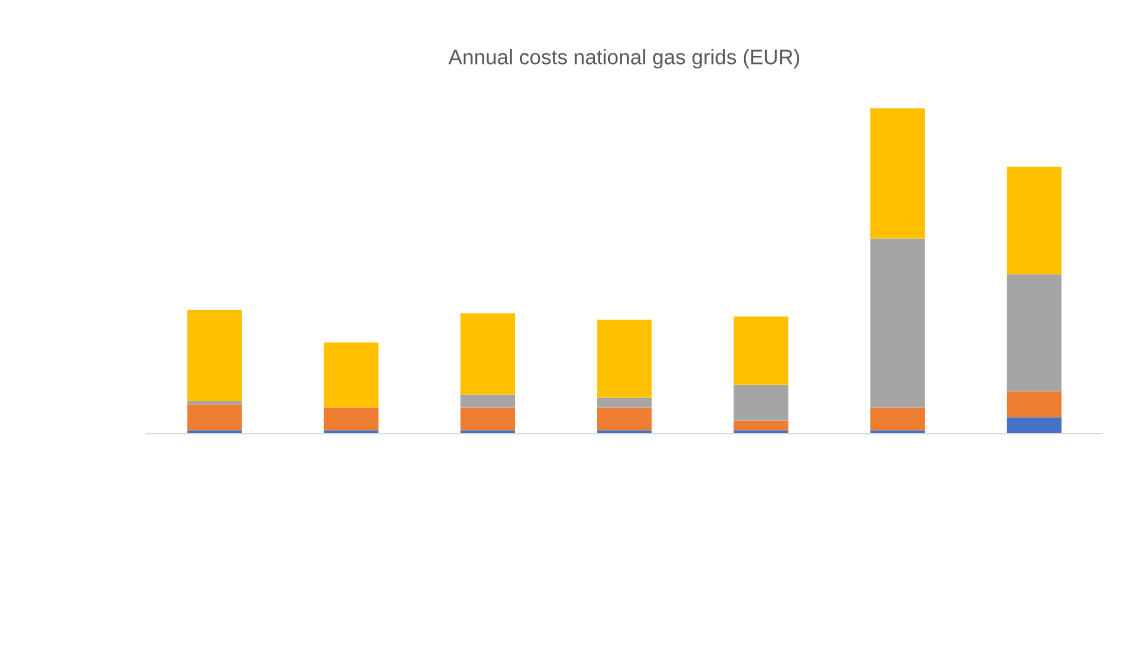 The image size is (1125, 657). Describe the element at coordinates (624, 59) in the screenshot. I see `chart-title: Annual costs national gas grids (EUR)` at that location.